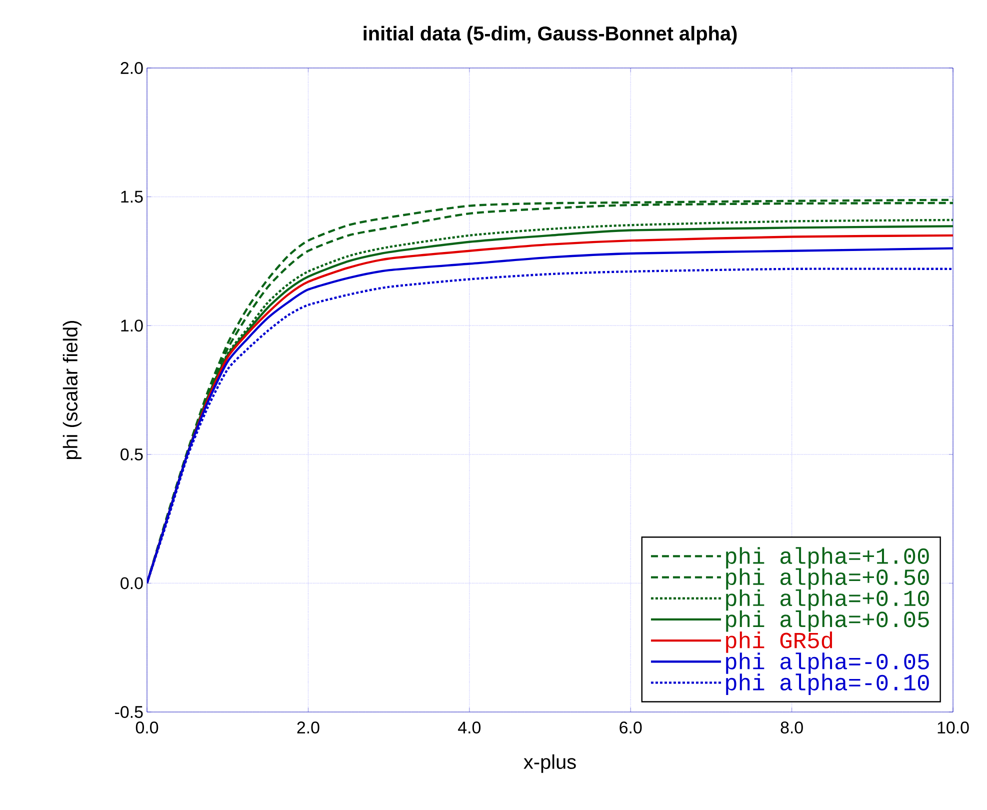  I want to click on legend-label: phi alpha=-0.05, so click(827, 663).